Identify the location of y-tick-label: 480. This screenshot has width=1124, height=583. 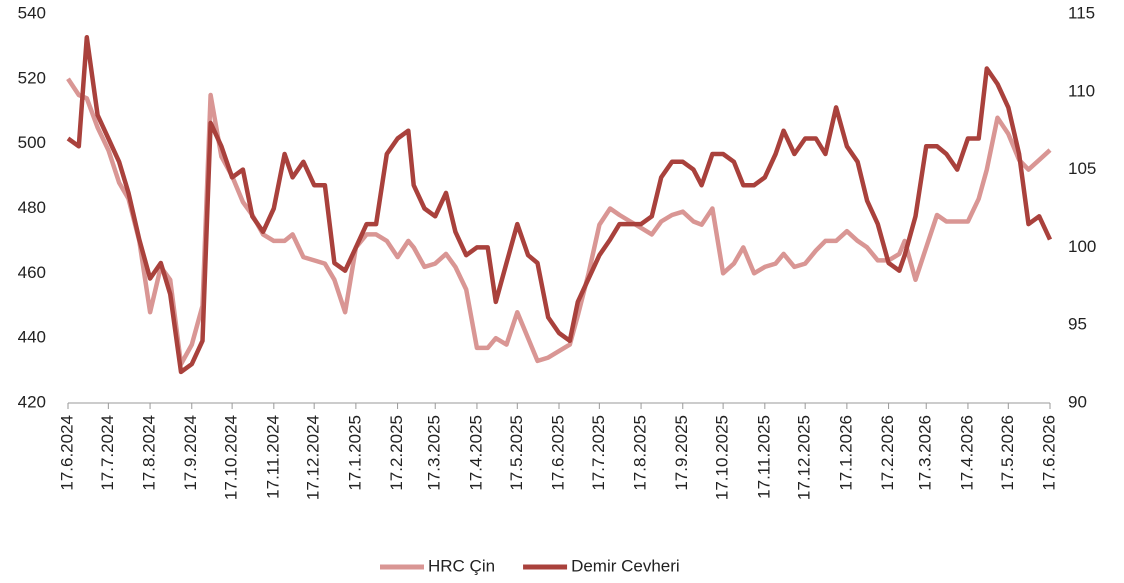
(32, 207).